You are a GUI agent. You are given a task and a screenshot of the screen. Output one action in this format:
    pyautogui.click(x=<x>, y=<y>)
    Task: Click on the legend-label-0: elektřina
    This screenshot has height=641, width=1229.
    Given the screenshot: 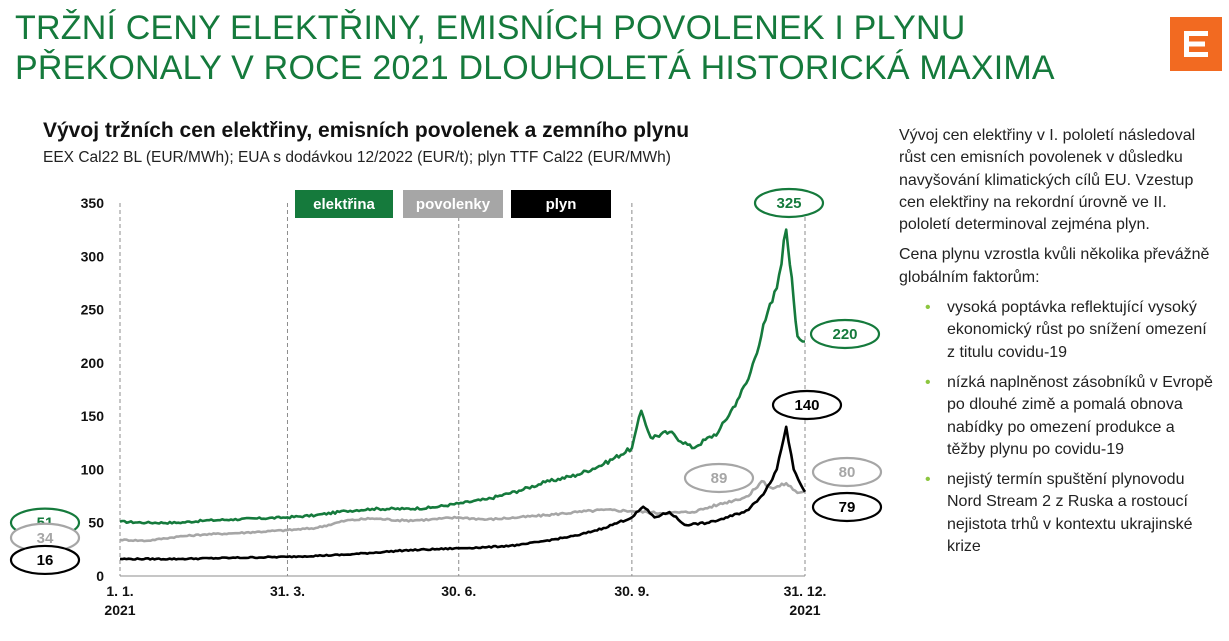 What is the action you would take?
    pyautogui.click(x=344, y=204)
    